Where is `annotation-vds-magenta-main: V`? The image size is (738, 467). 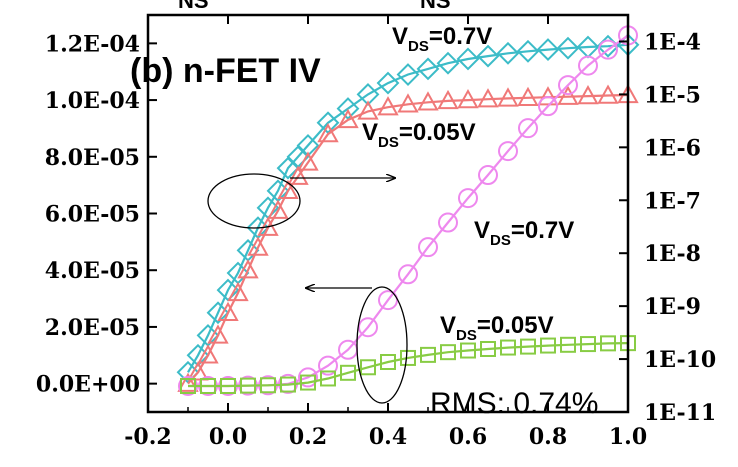 annotation-vds-magenta-main: V is located at coordinates (482, 230).